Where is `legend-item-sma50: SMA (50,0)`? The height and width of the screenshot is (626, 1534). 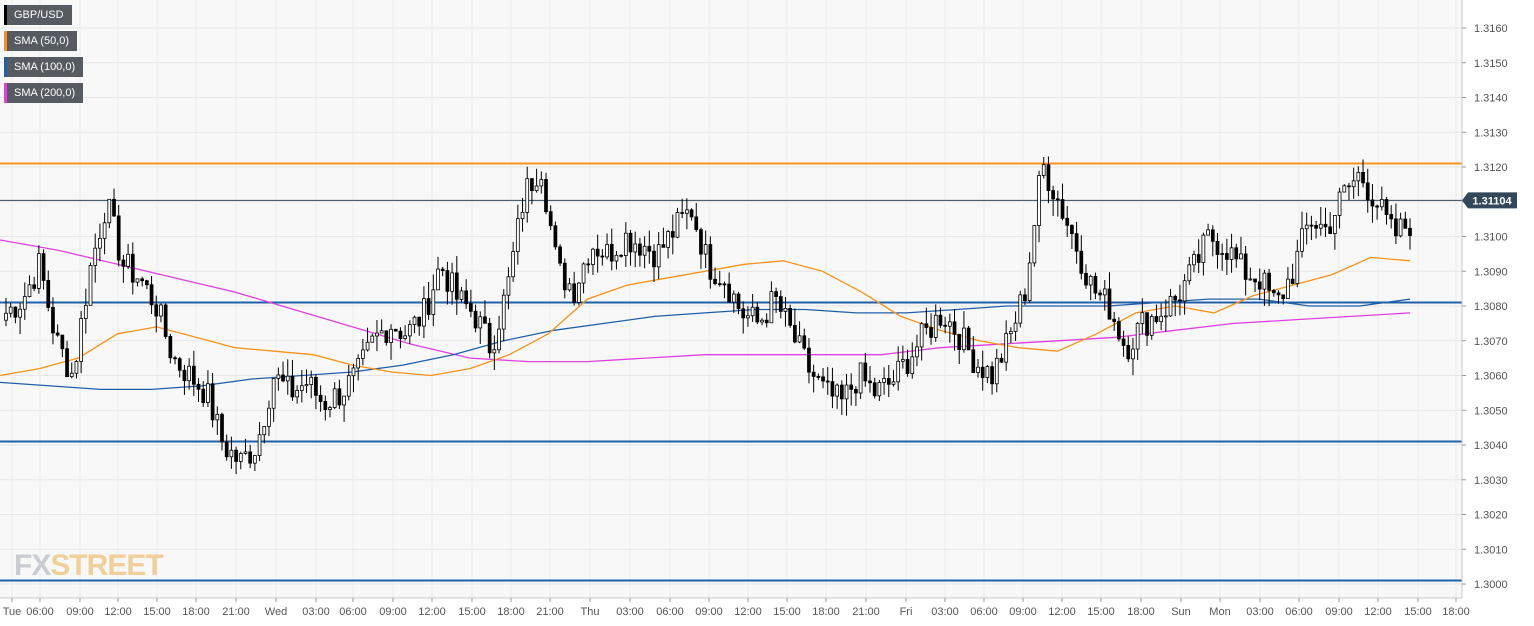 legend-item-sma50: SMA (50,0) is located at coordinates (41, 41).